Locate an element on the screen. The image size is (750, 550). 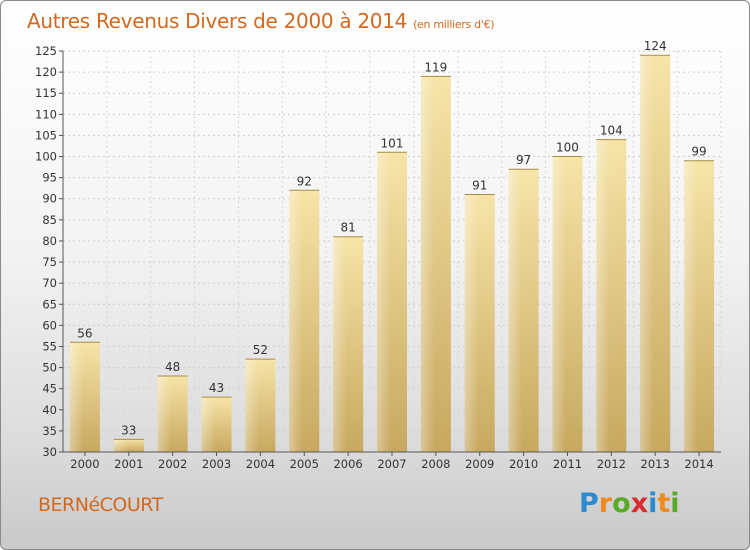
data-label: 100 is located at coordinates (567, 148).